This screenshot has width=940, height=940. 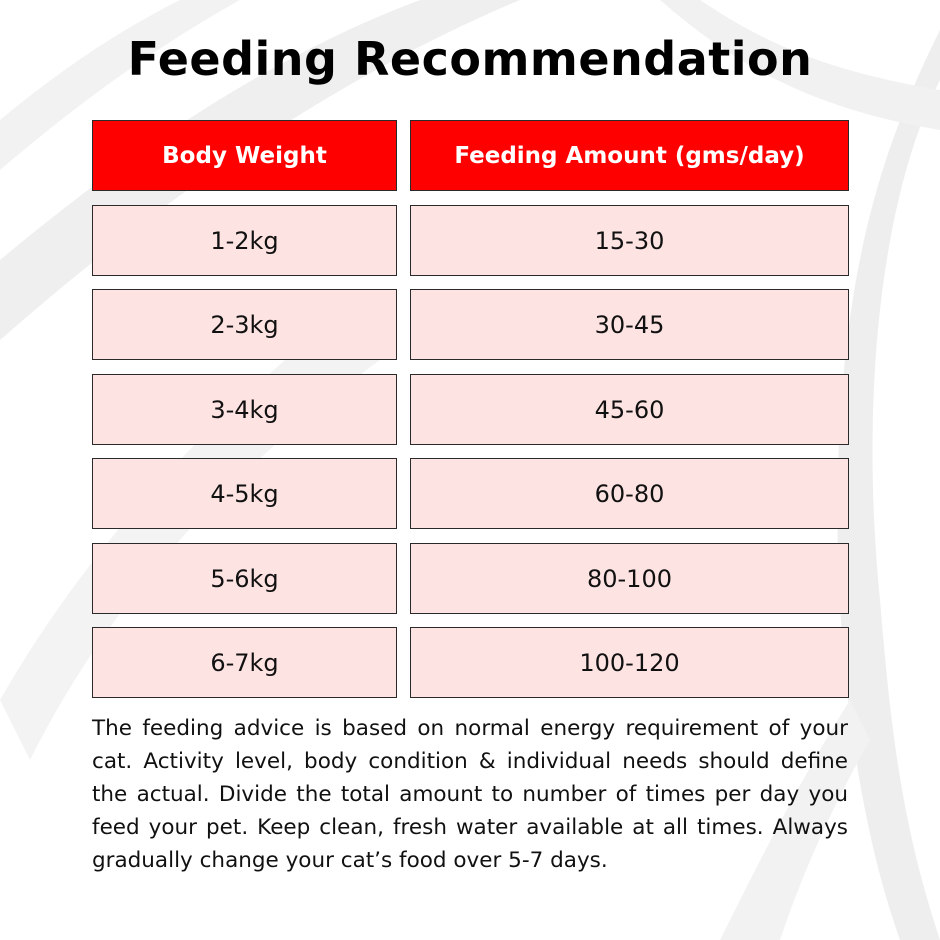 I want to click on body-weight-cell: 1-2kg, so click(x=244, y=240).